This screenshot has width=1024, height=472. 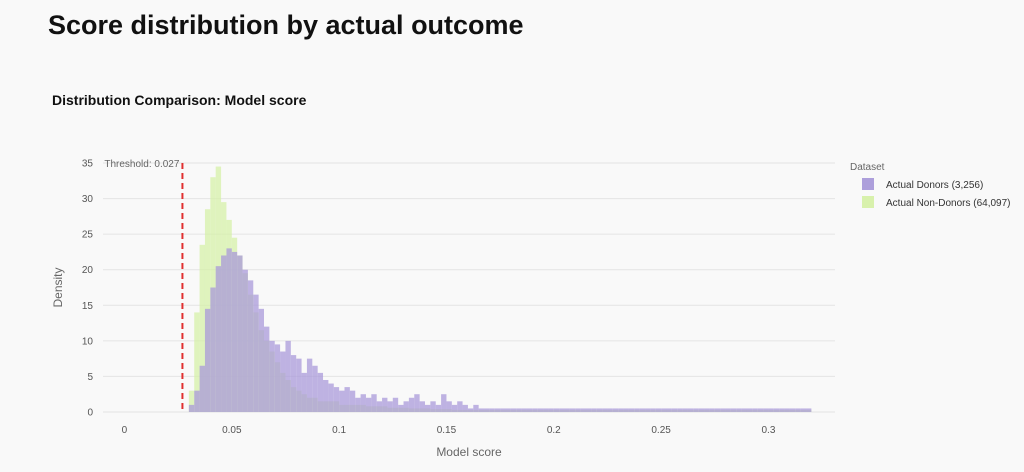 What do you see at coordinates (447, 430) in the screenshot?
I see `x-tick-label: 0.15` at bounding box center [447, 430].